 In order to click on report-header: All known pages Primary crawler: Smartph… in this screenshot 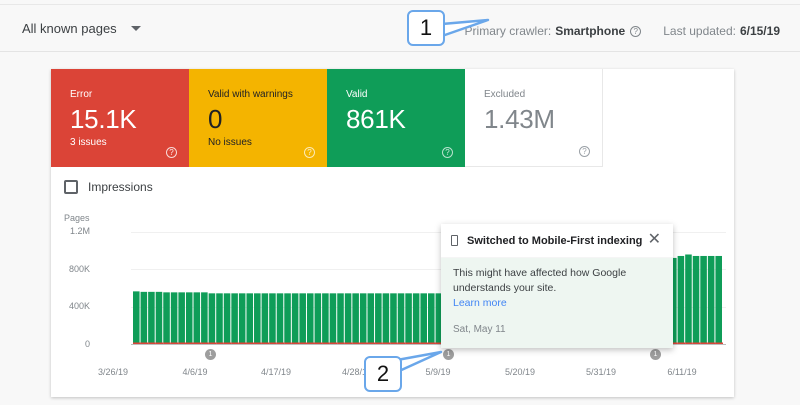, I will do `click(400, 28)`.